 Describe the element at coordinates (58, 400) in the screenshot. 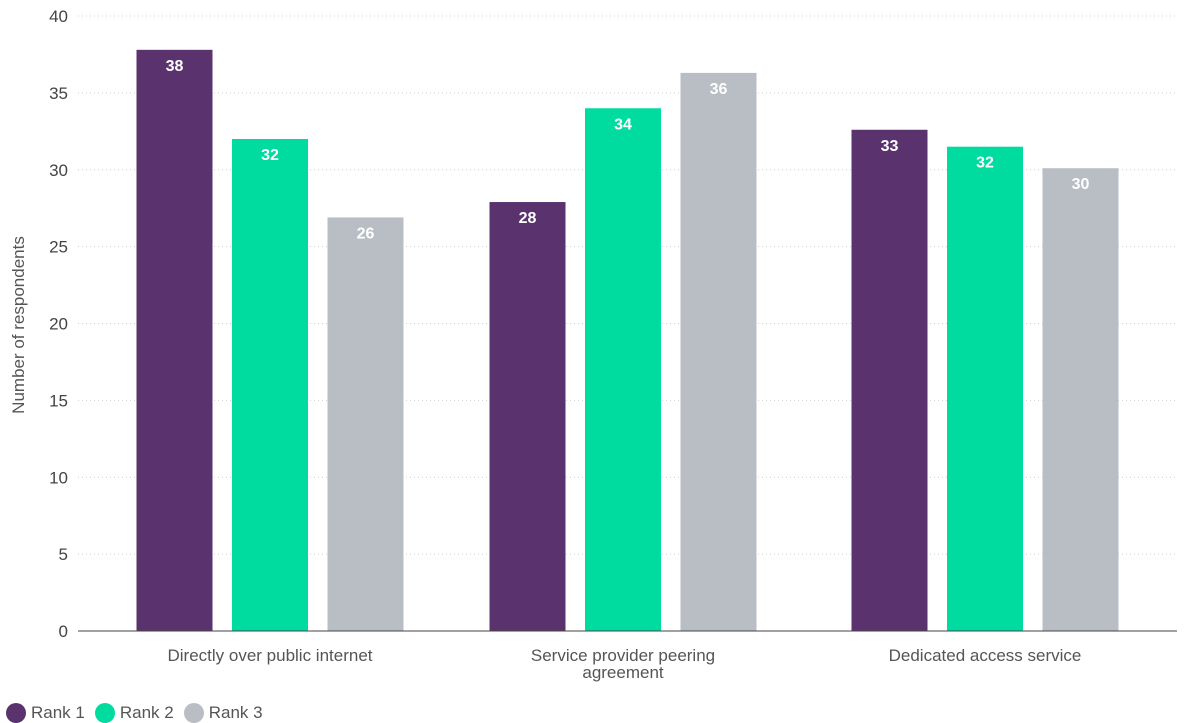

I see `y-tick-label: 15` at that location.